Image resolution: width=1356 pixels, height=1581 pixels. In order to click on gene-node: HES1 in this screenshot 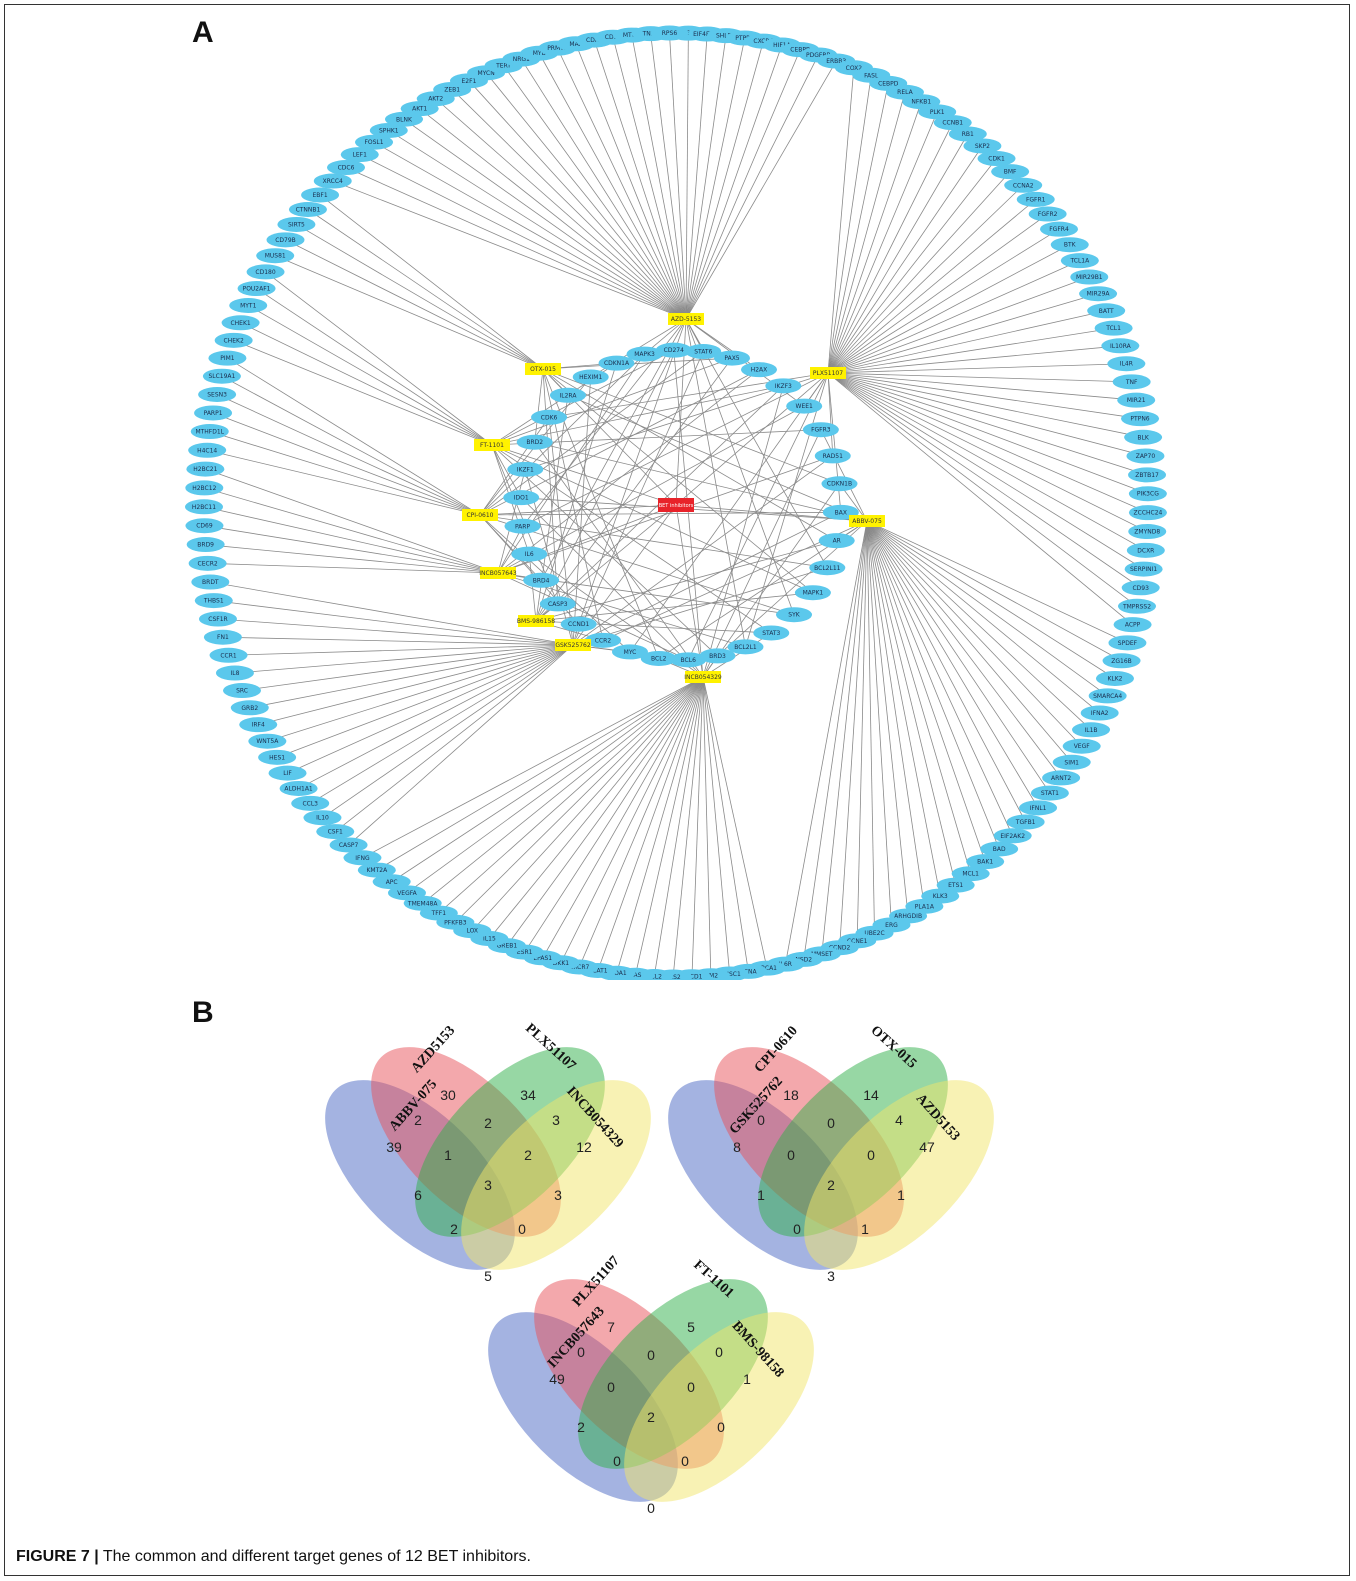, I will do `click(277, 757)`.